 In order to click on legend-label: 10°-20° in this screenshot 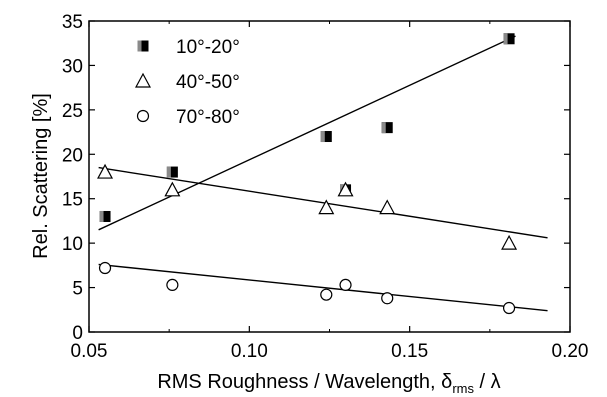, I will do `click(208, 47)`.